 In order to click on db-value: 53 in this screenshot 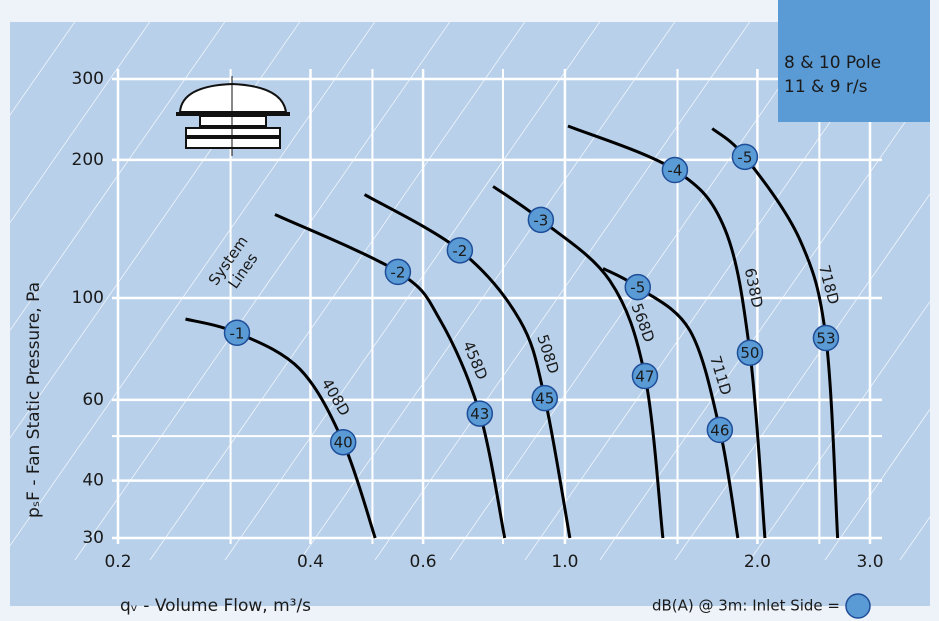, I will do `click(825, 339)`.